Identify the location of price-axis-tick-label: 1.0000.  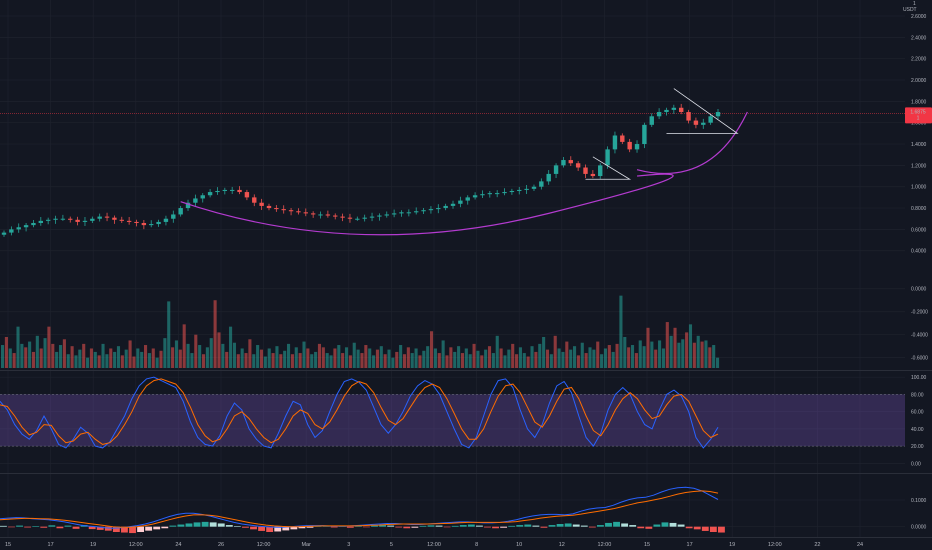
(919, 188).